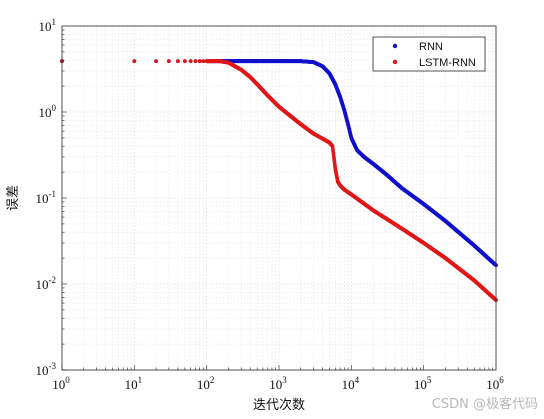  What do you see at coordinates (351, 383) in the screenshot?
I see `x-tick-label: 10⁴` at bounding box center [351, 383].